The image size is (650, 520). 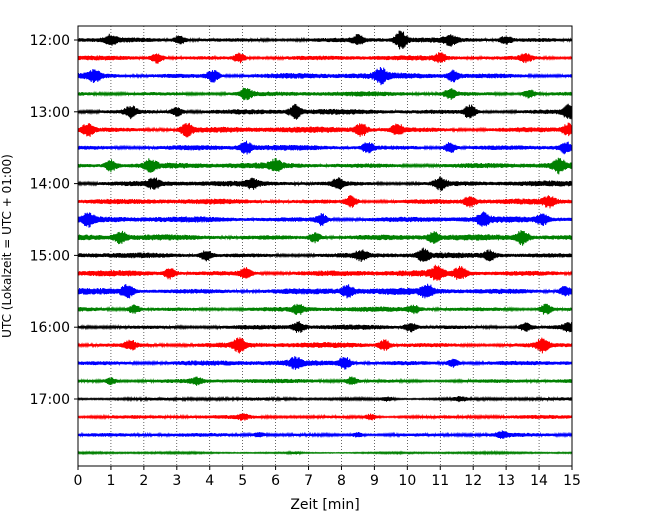 I want to click on y-tick-label: 13:00, so click(x=50, y=113).